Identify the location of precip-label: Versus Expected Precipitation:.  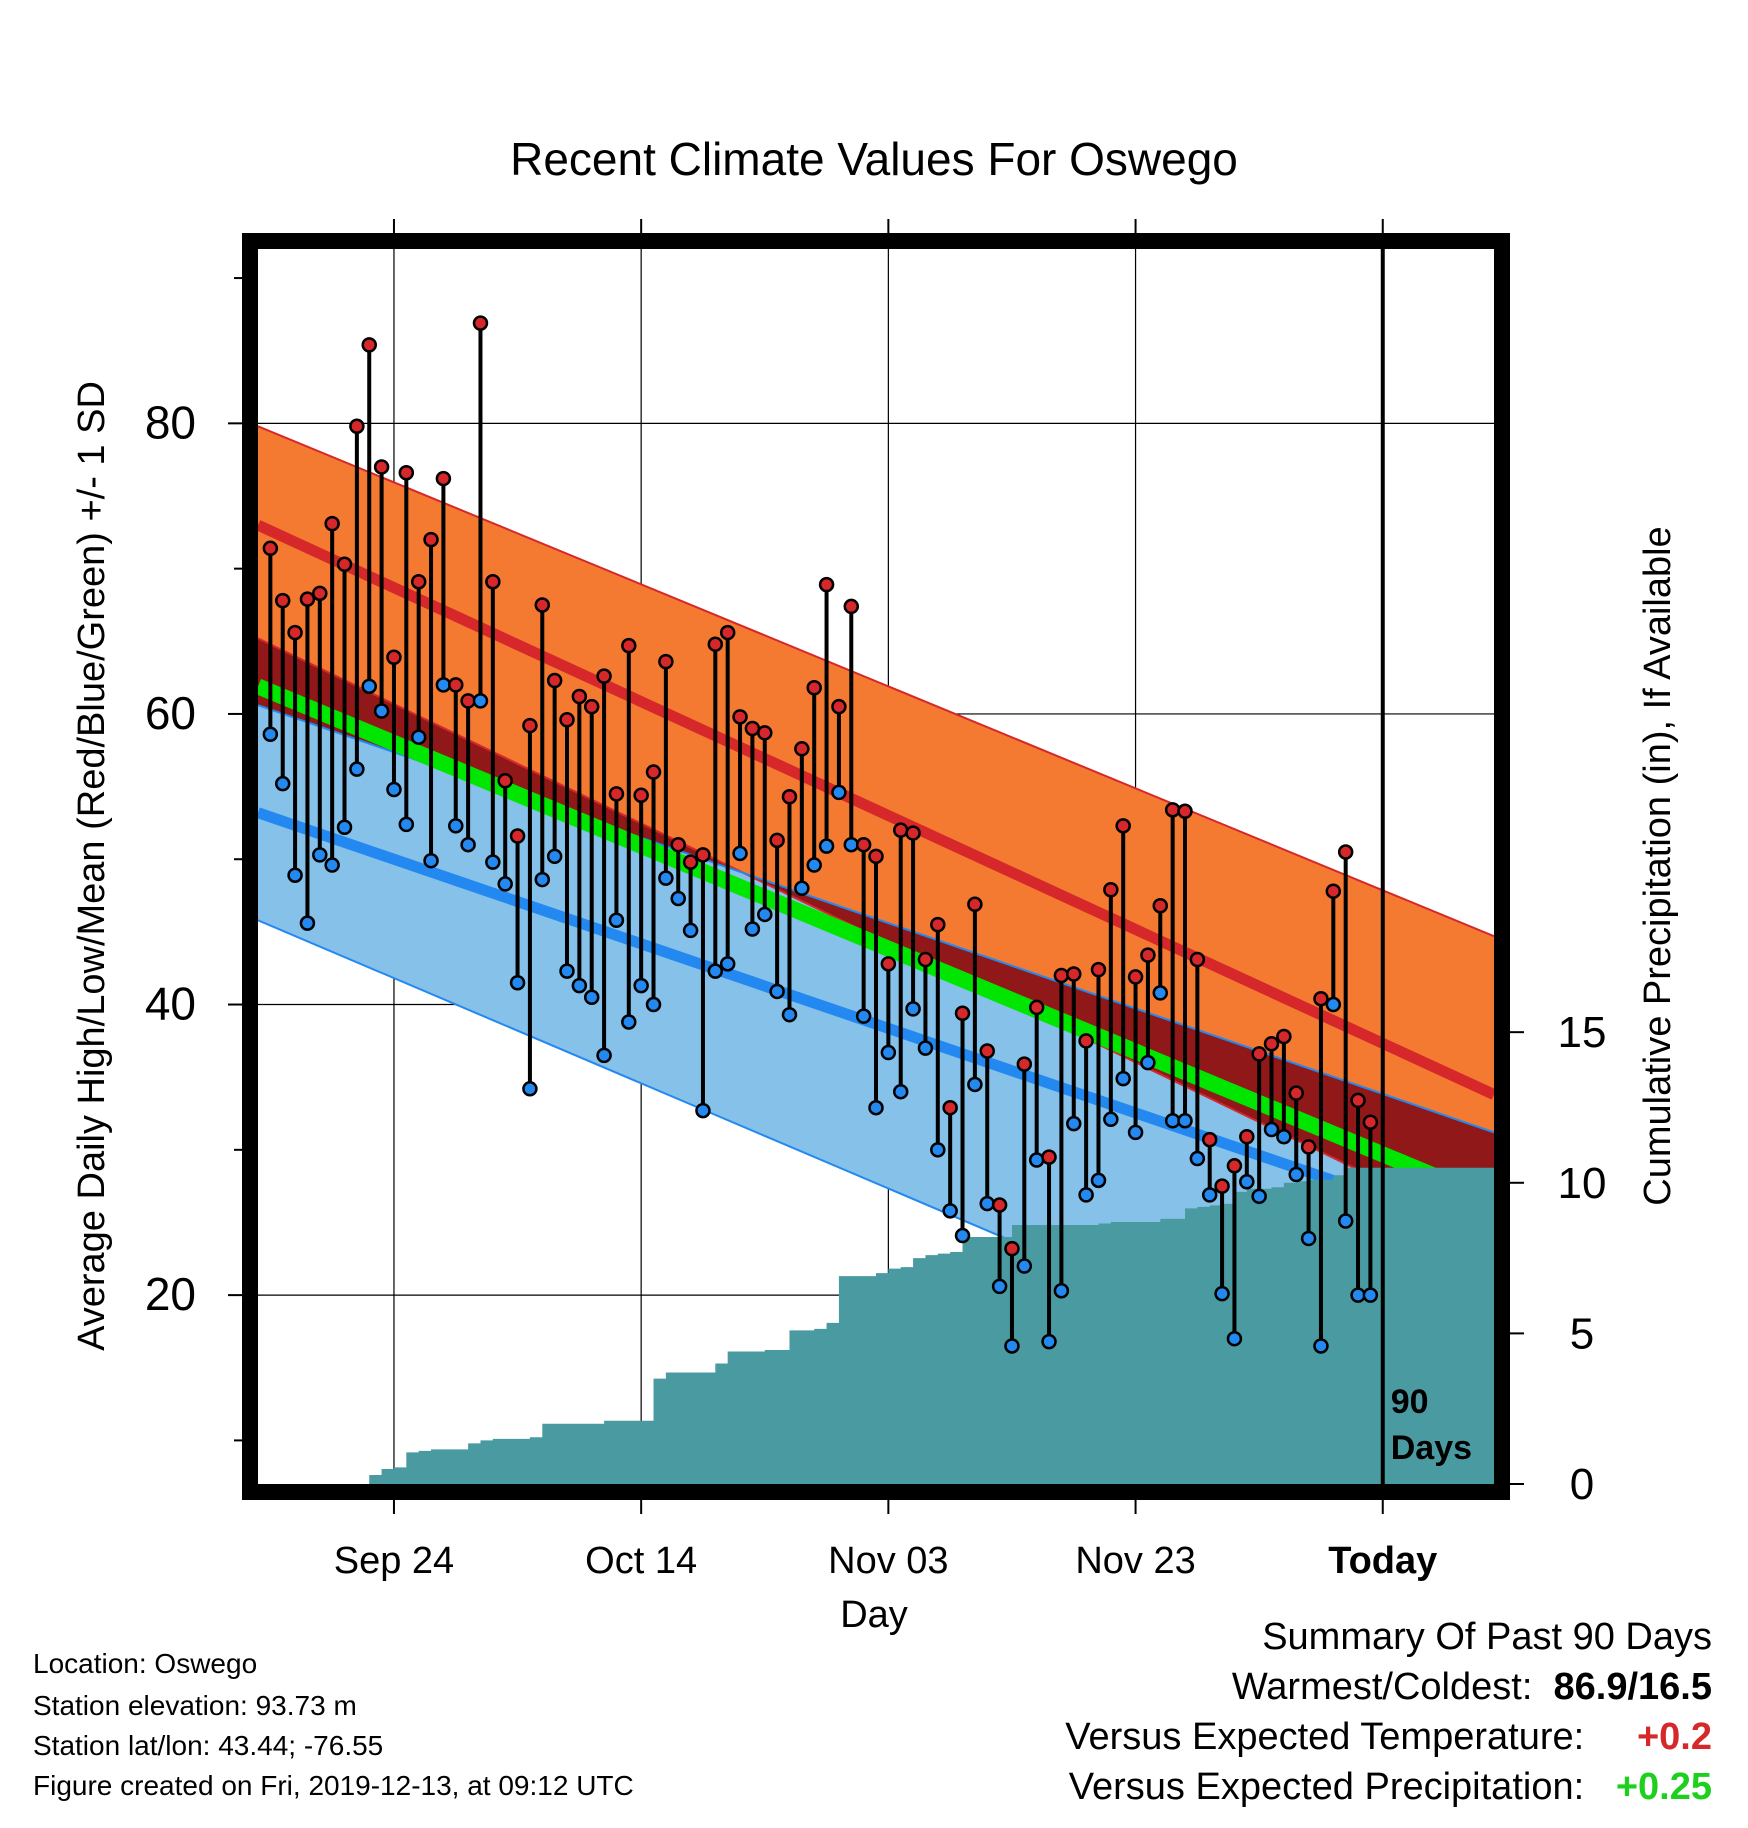
(1326, 1787).